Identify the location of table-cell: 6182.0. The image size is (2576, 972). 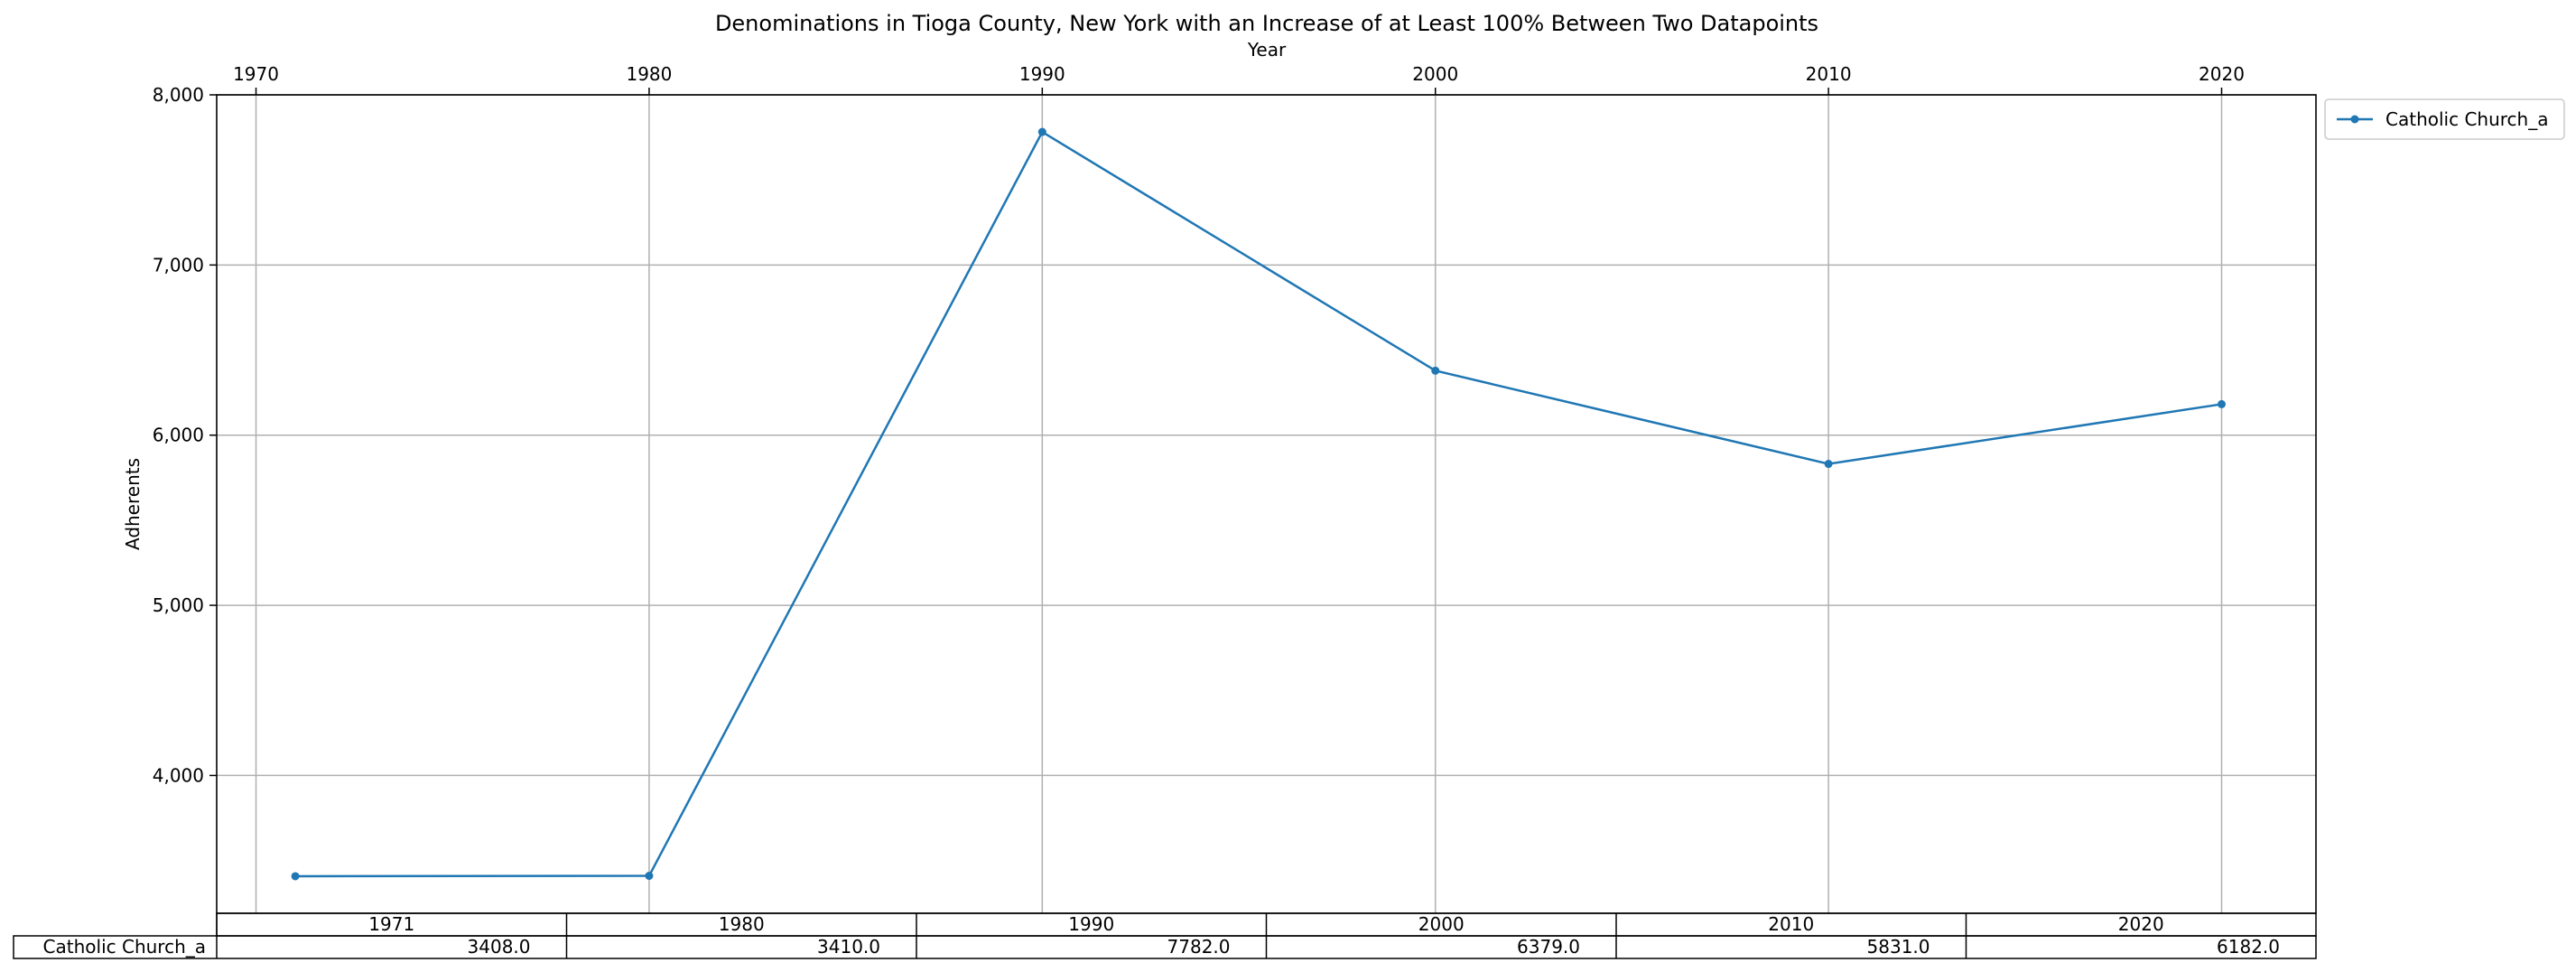
(2248, 947).